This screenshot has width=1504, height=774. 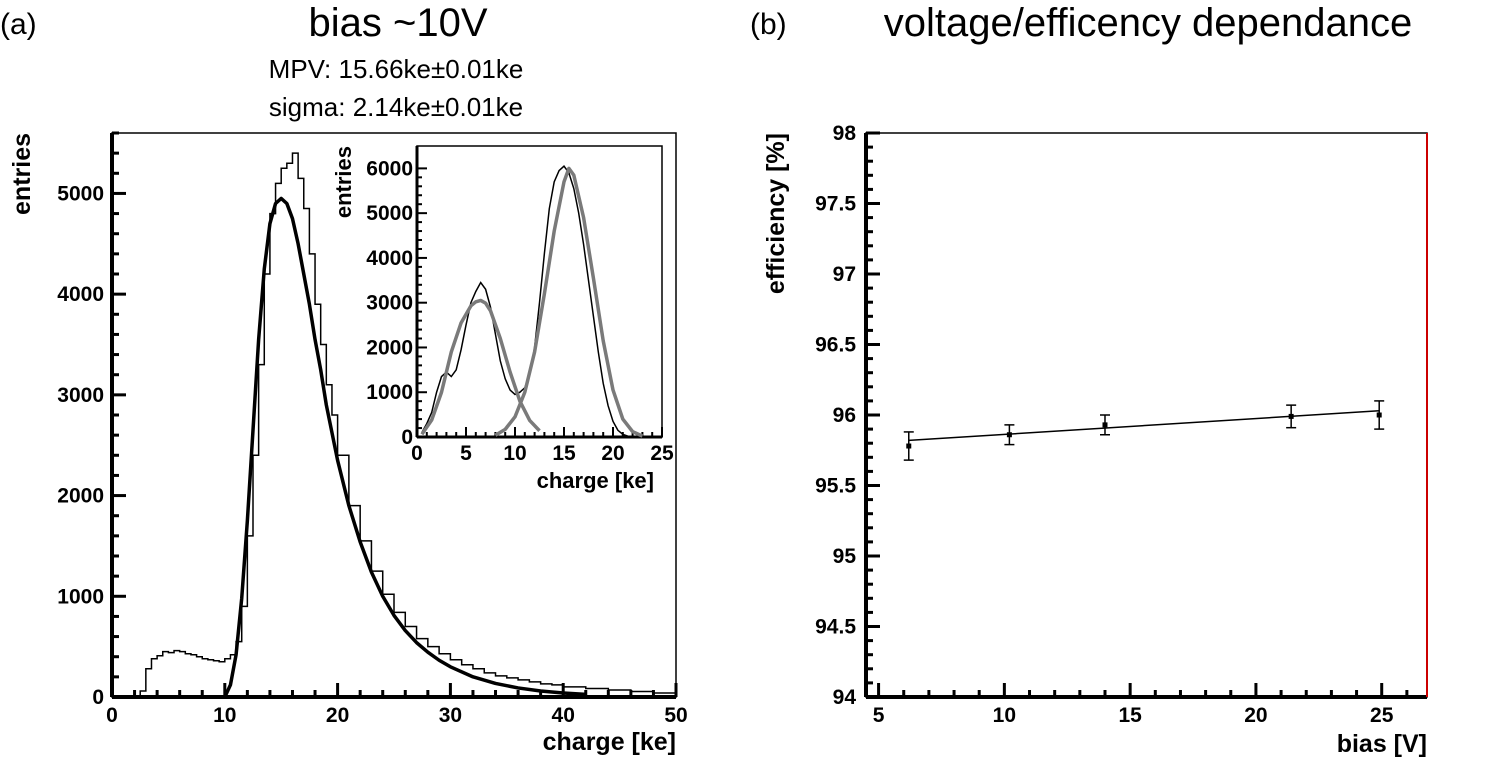 What do you see at coordinates (569, 302) in the screenshot?
I see `inset-fit-curve-high` at bounding box center [569, 302].